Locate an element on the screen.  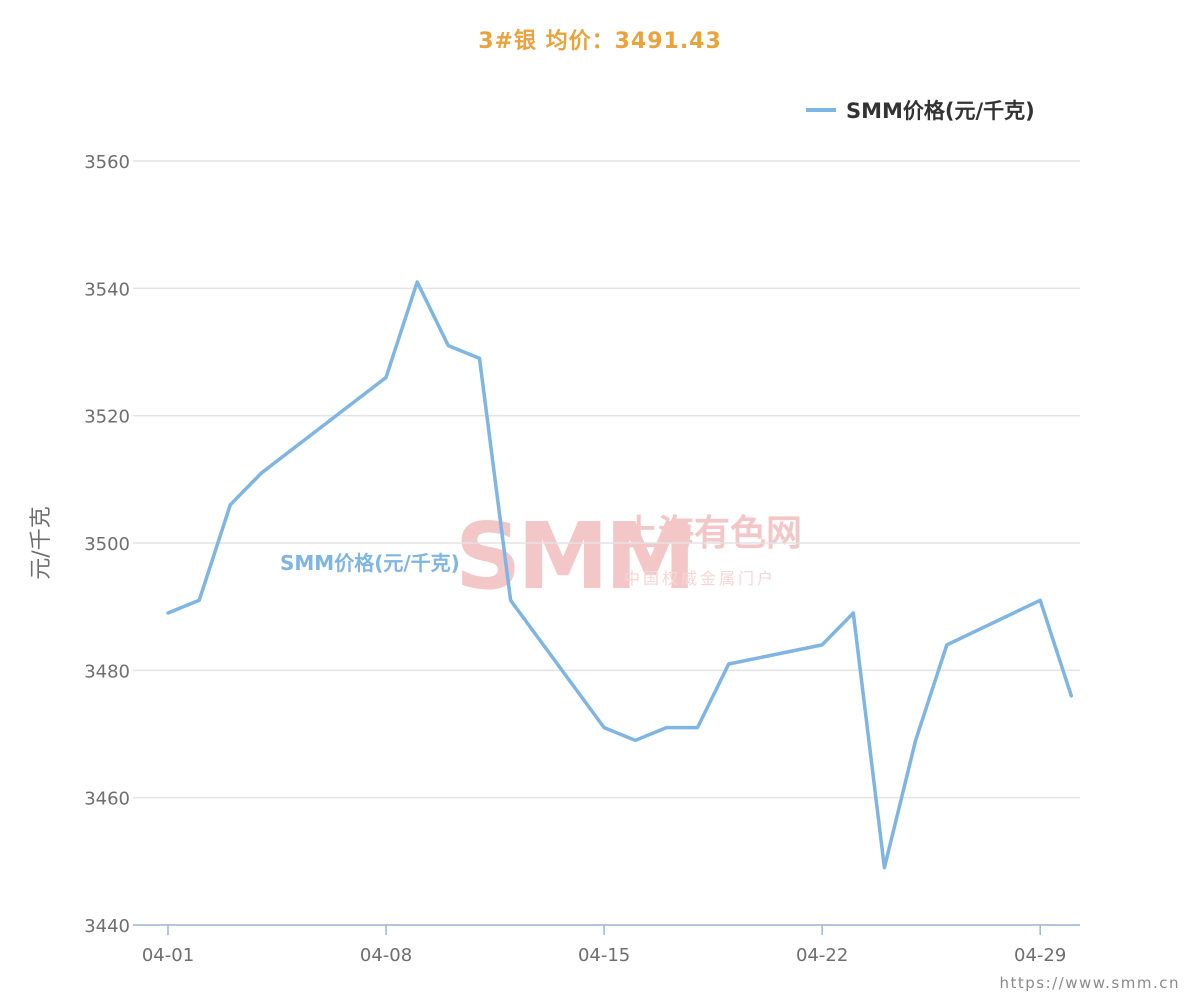
y-tick-label: 3560 is located at coordinates (107, 162).